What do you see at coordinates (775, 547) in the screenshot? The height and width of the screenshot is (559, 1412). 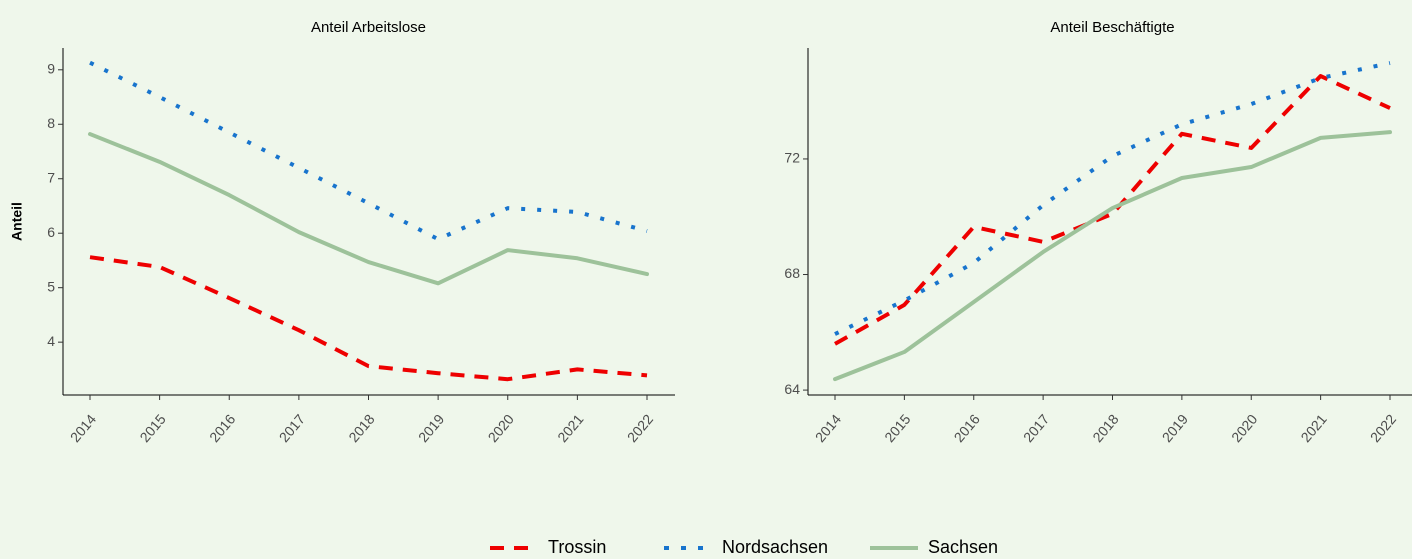 I see `legend-label: Nordsachsen` at bounding box center [775, 547].